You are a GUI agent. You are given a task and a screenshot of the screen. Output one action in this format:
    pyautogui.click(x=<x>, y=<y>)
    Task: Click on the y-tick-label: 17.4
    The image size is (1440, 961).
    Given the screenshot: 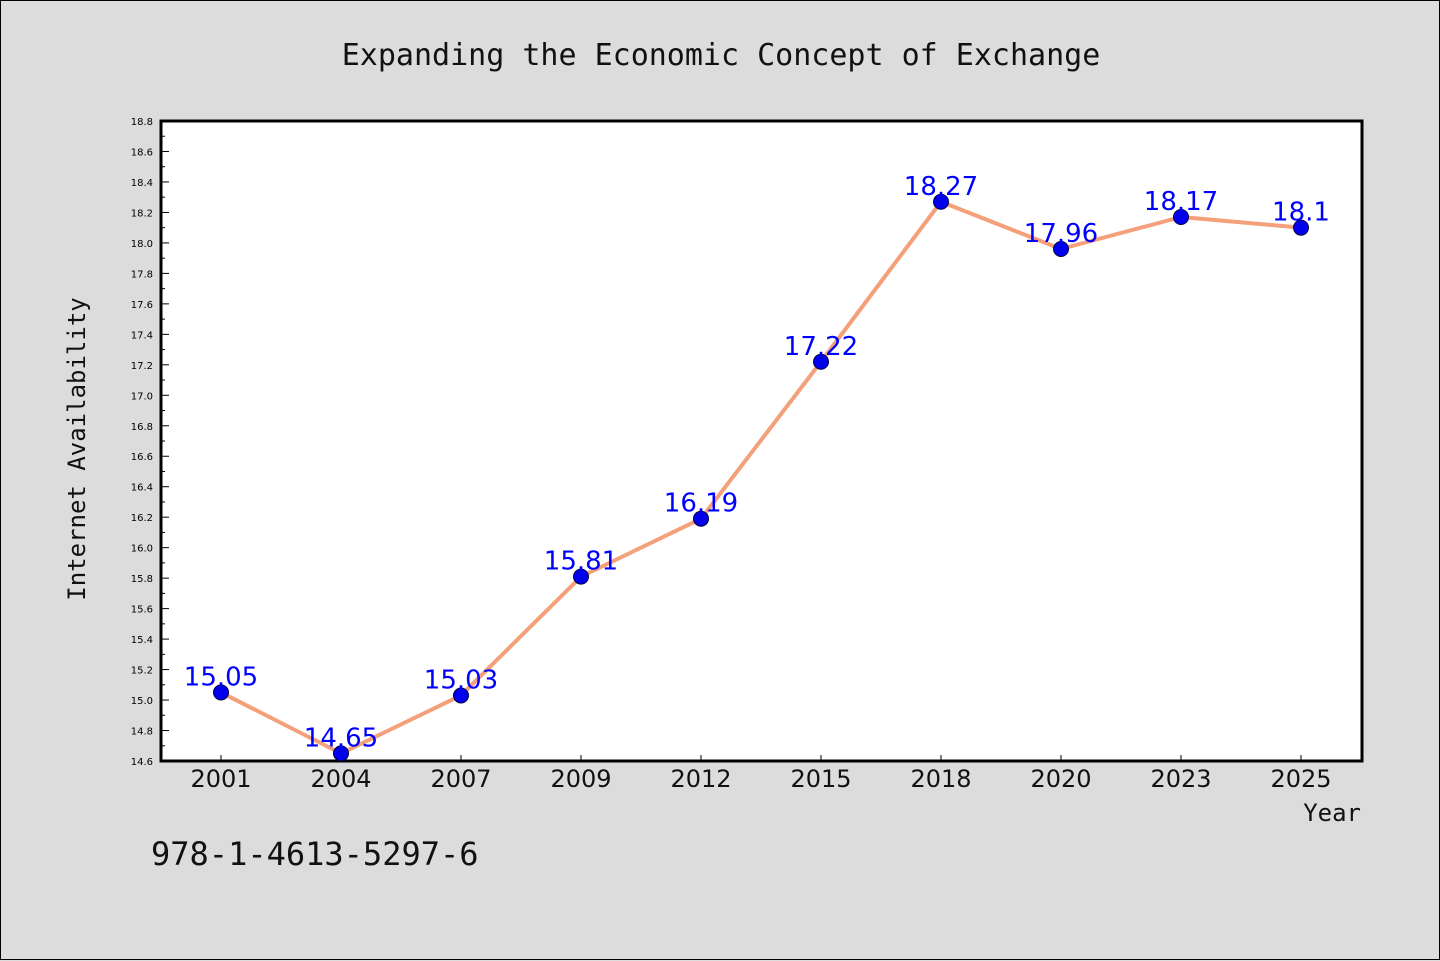 What is the action you would take?
    pyautogui.click(x=142, y=335)
    